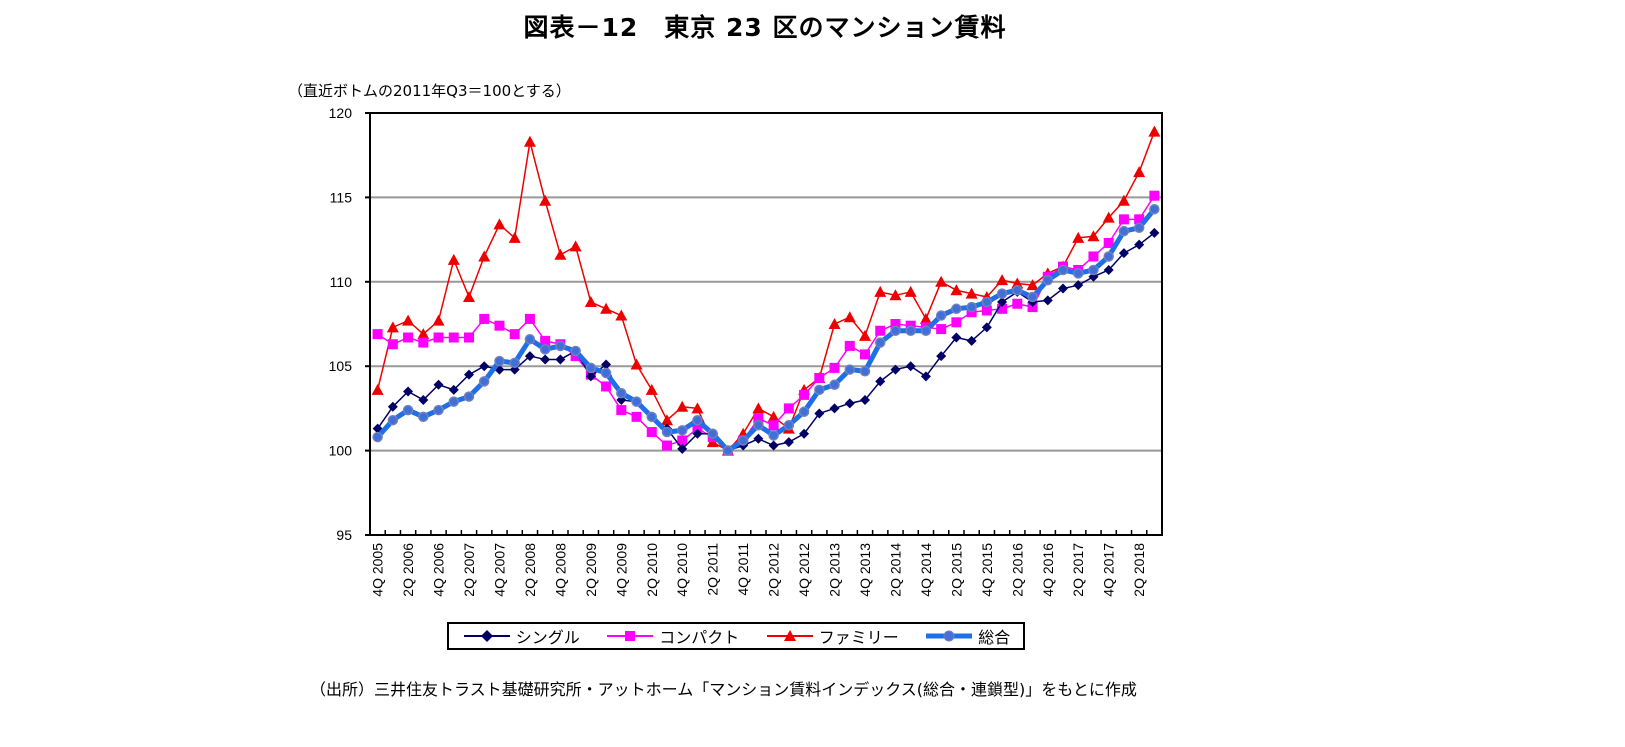 This screenshot has width=1625, height=747. What do you see at coordinates (967, 636) in the screenshot?
I see `legend-item-total: 総合` at bounding box center [967, 636].